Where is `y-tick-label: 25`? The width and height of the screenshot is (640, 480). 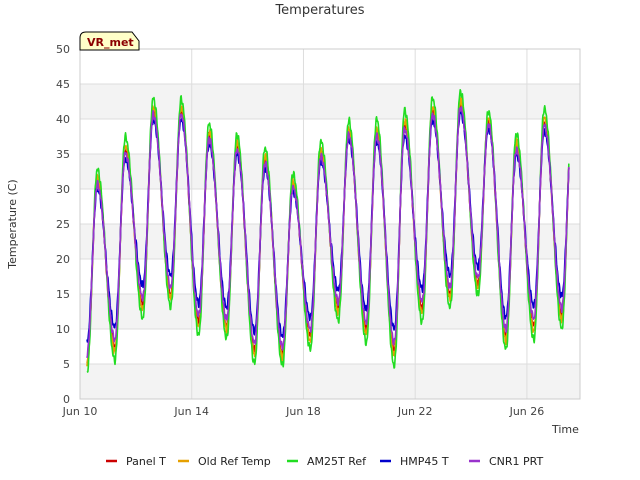 y-tick-label: 25 is located at coordinates (63, 224).